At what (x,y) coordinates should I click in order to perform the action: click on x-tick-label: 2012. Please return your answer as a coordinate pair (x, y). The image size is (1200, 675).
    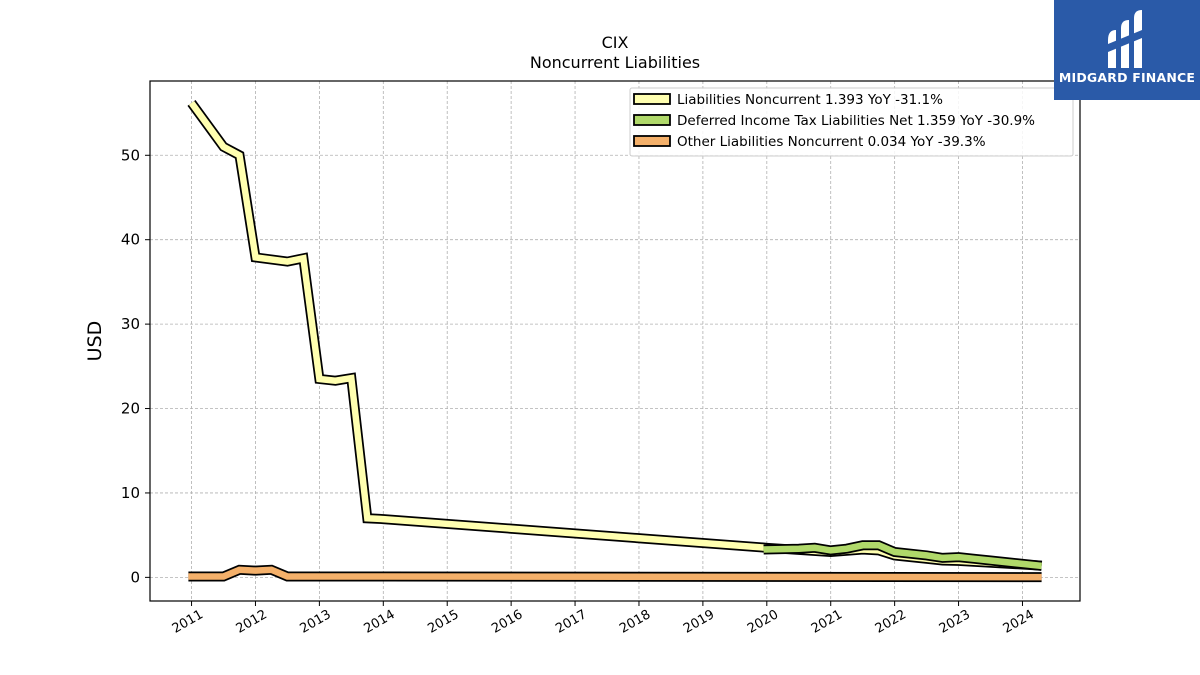
    Looking at the image, I should click on (252, 622).